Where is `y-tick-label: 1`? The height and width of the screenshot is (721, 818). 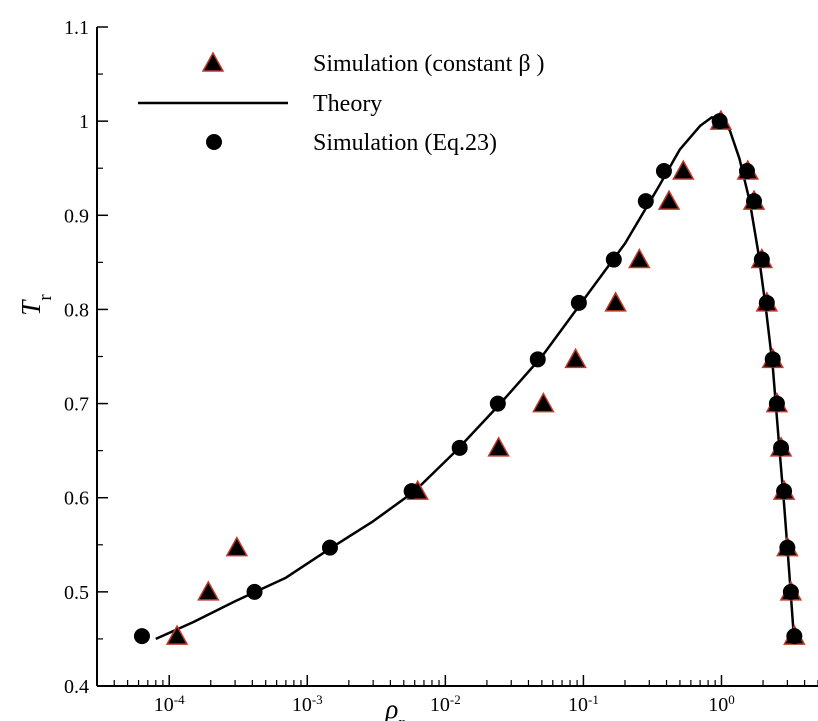
y-tick-label: 1 is located at coordinates (84, 122).